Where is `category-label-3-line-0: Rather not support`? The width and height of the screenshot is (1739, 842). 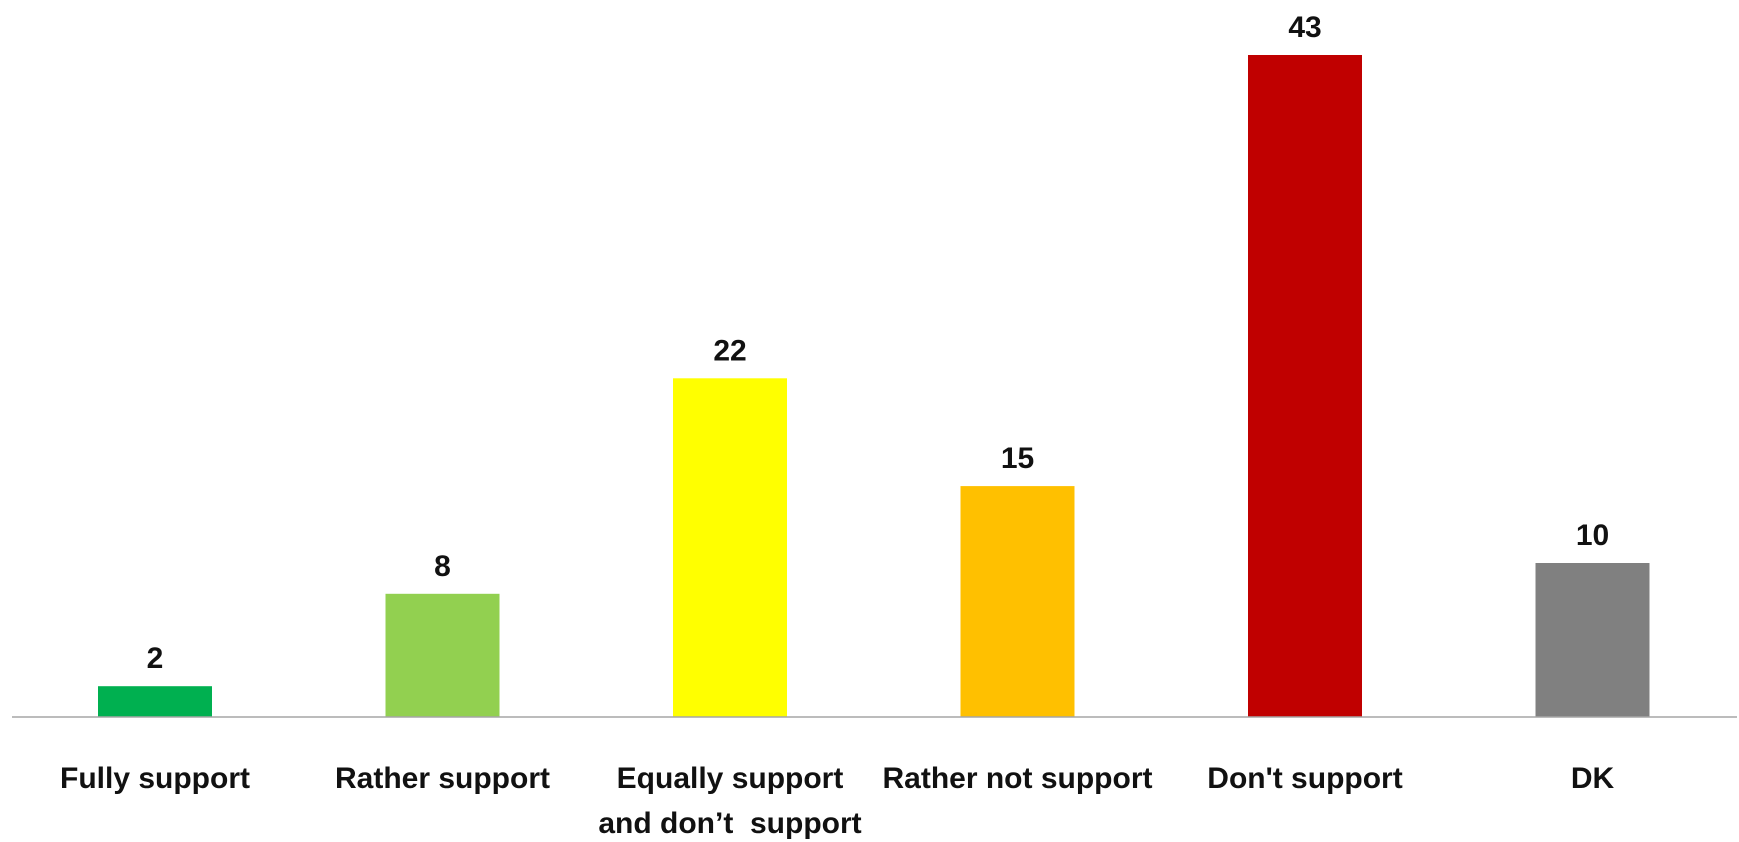 category-label-3-line-0: Rather not support is located at coordinates (1018, 778).